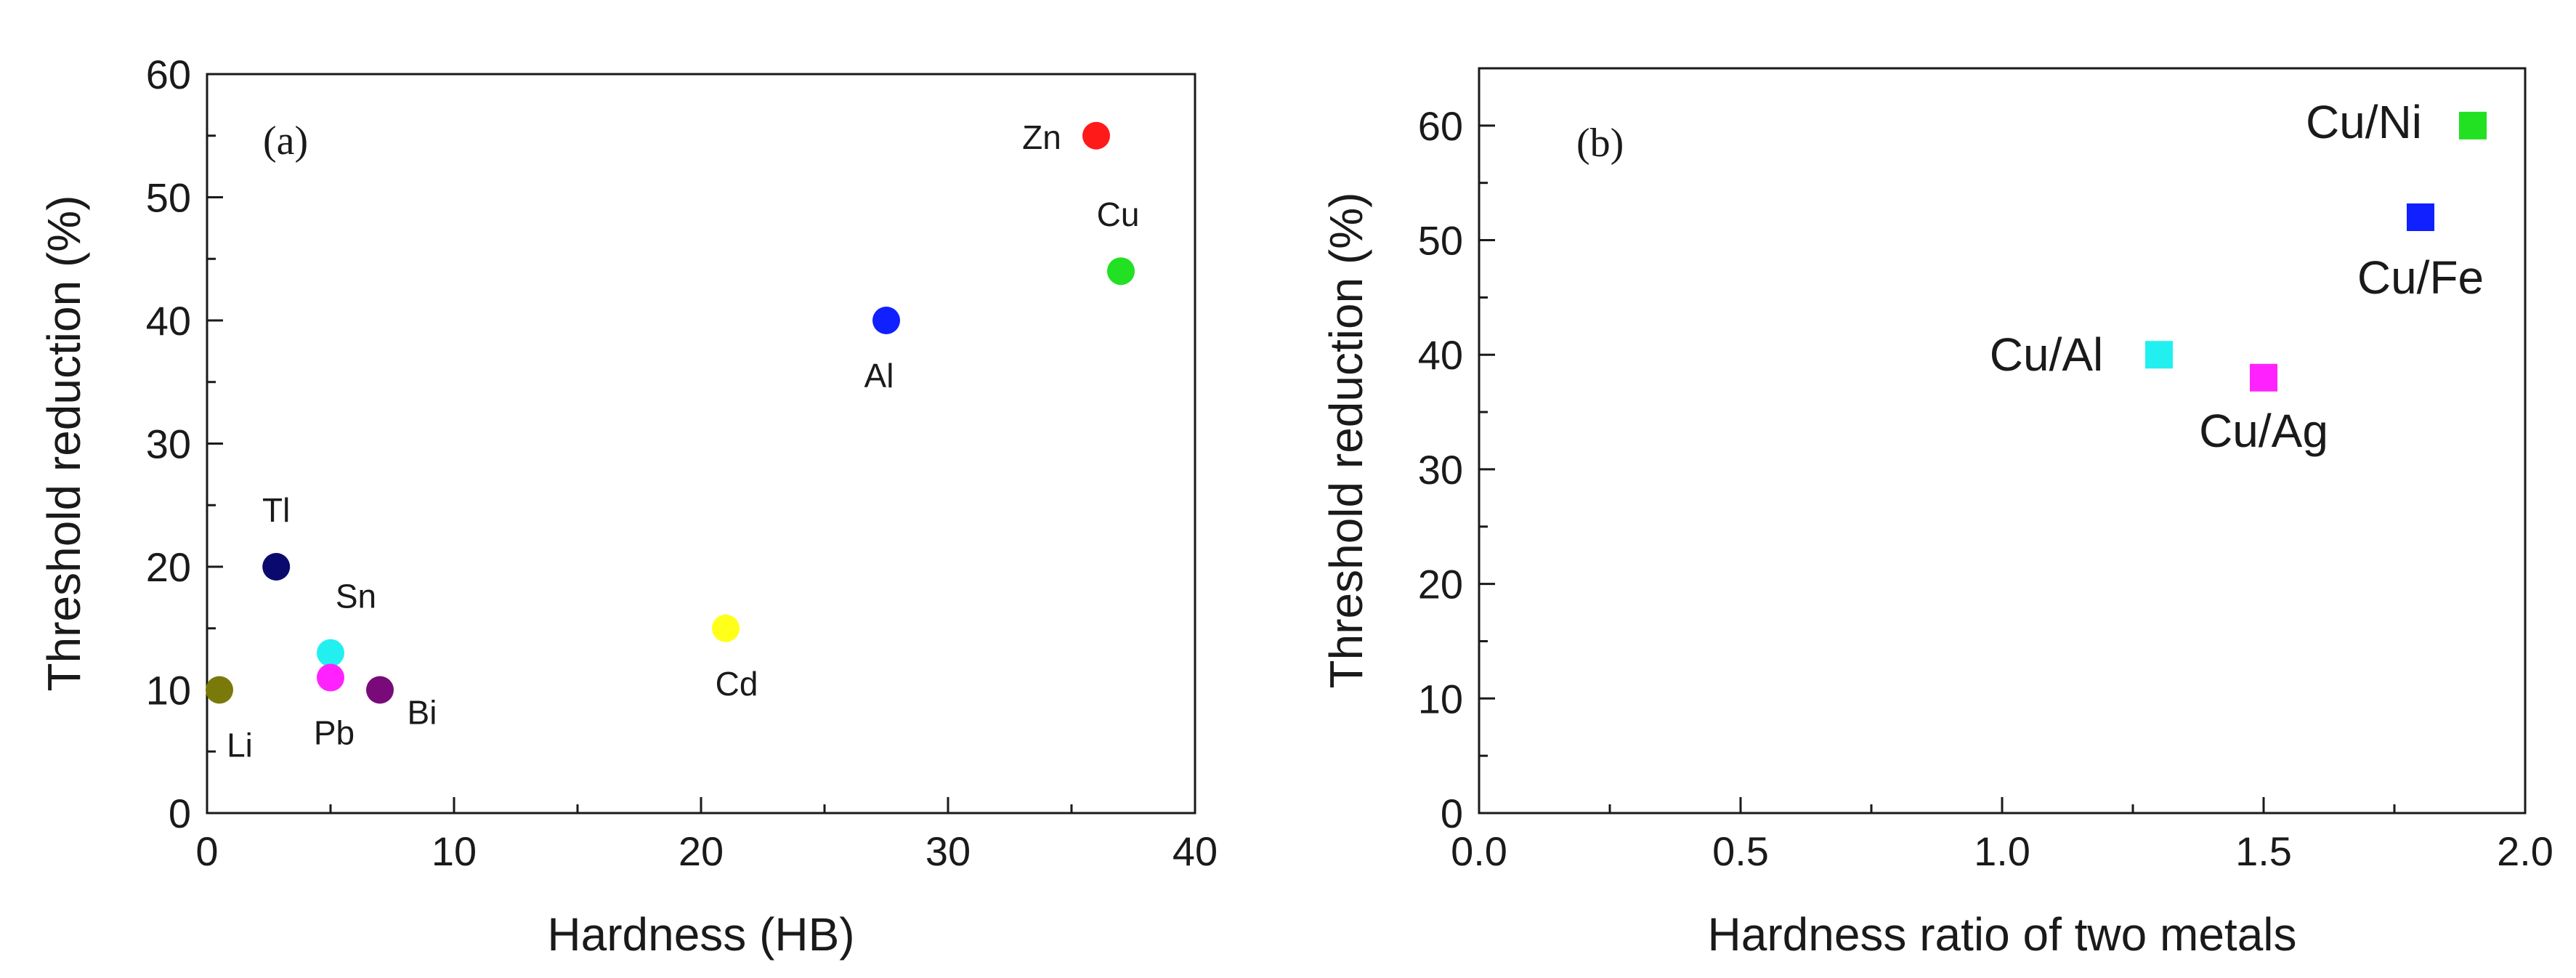 This screenshot has width=2576, height=978. Describe the element at coordinates (701, 851) in the screenshot. I see `x-tick-label: 20` at that location.